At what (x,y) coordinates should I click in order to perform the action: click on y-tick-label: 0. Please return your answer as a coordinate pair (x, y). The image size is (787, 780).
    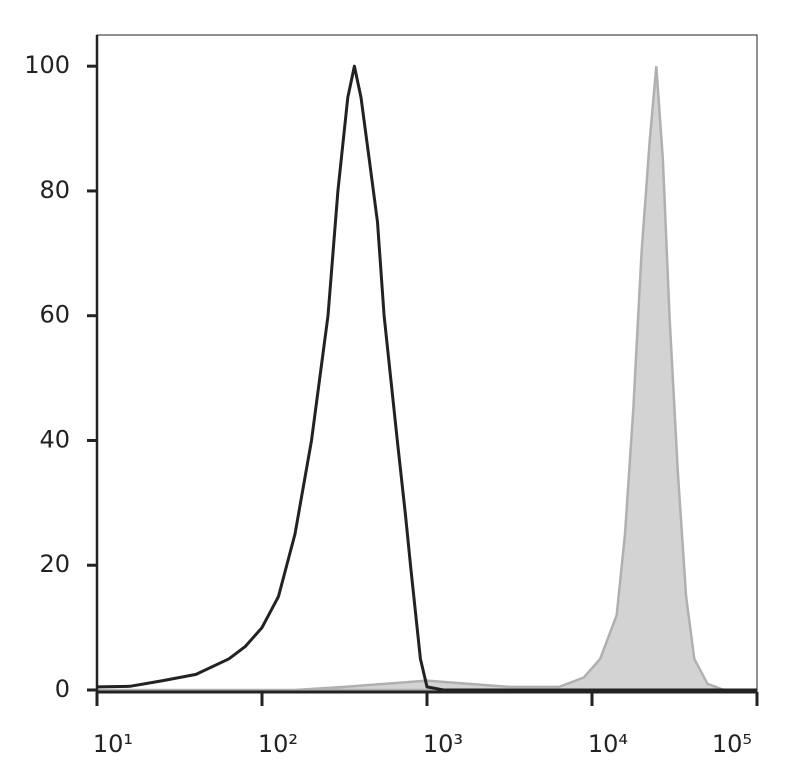
    Looking at the image, I should click on (62, 689).